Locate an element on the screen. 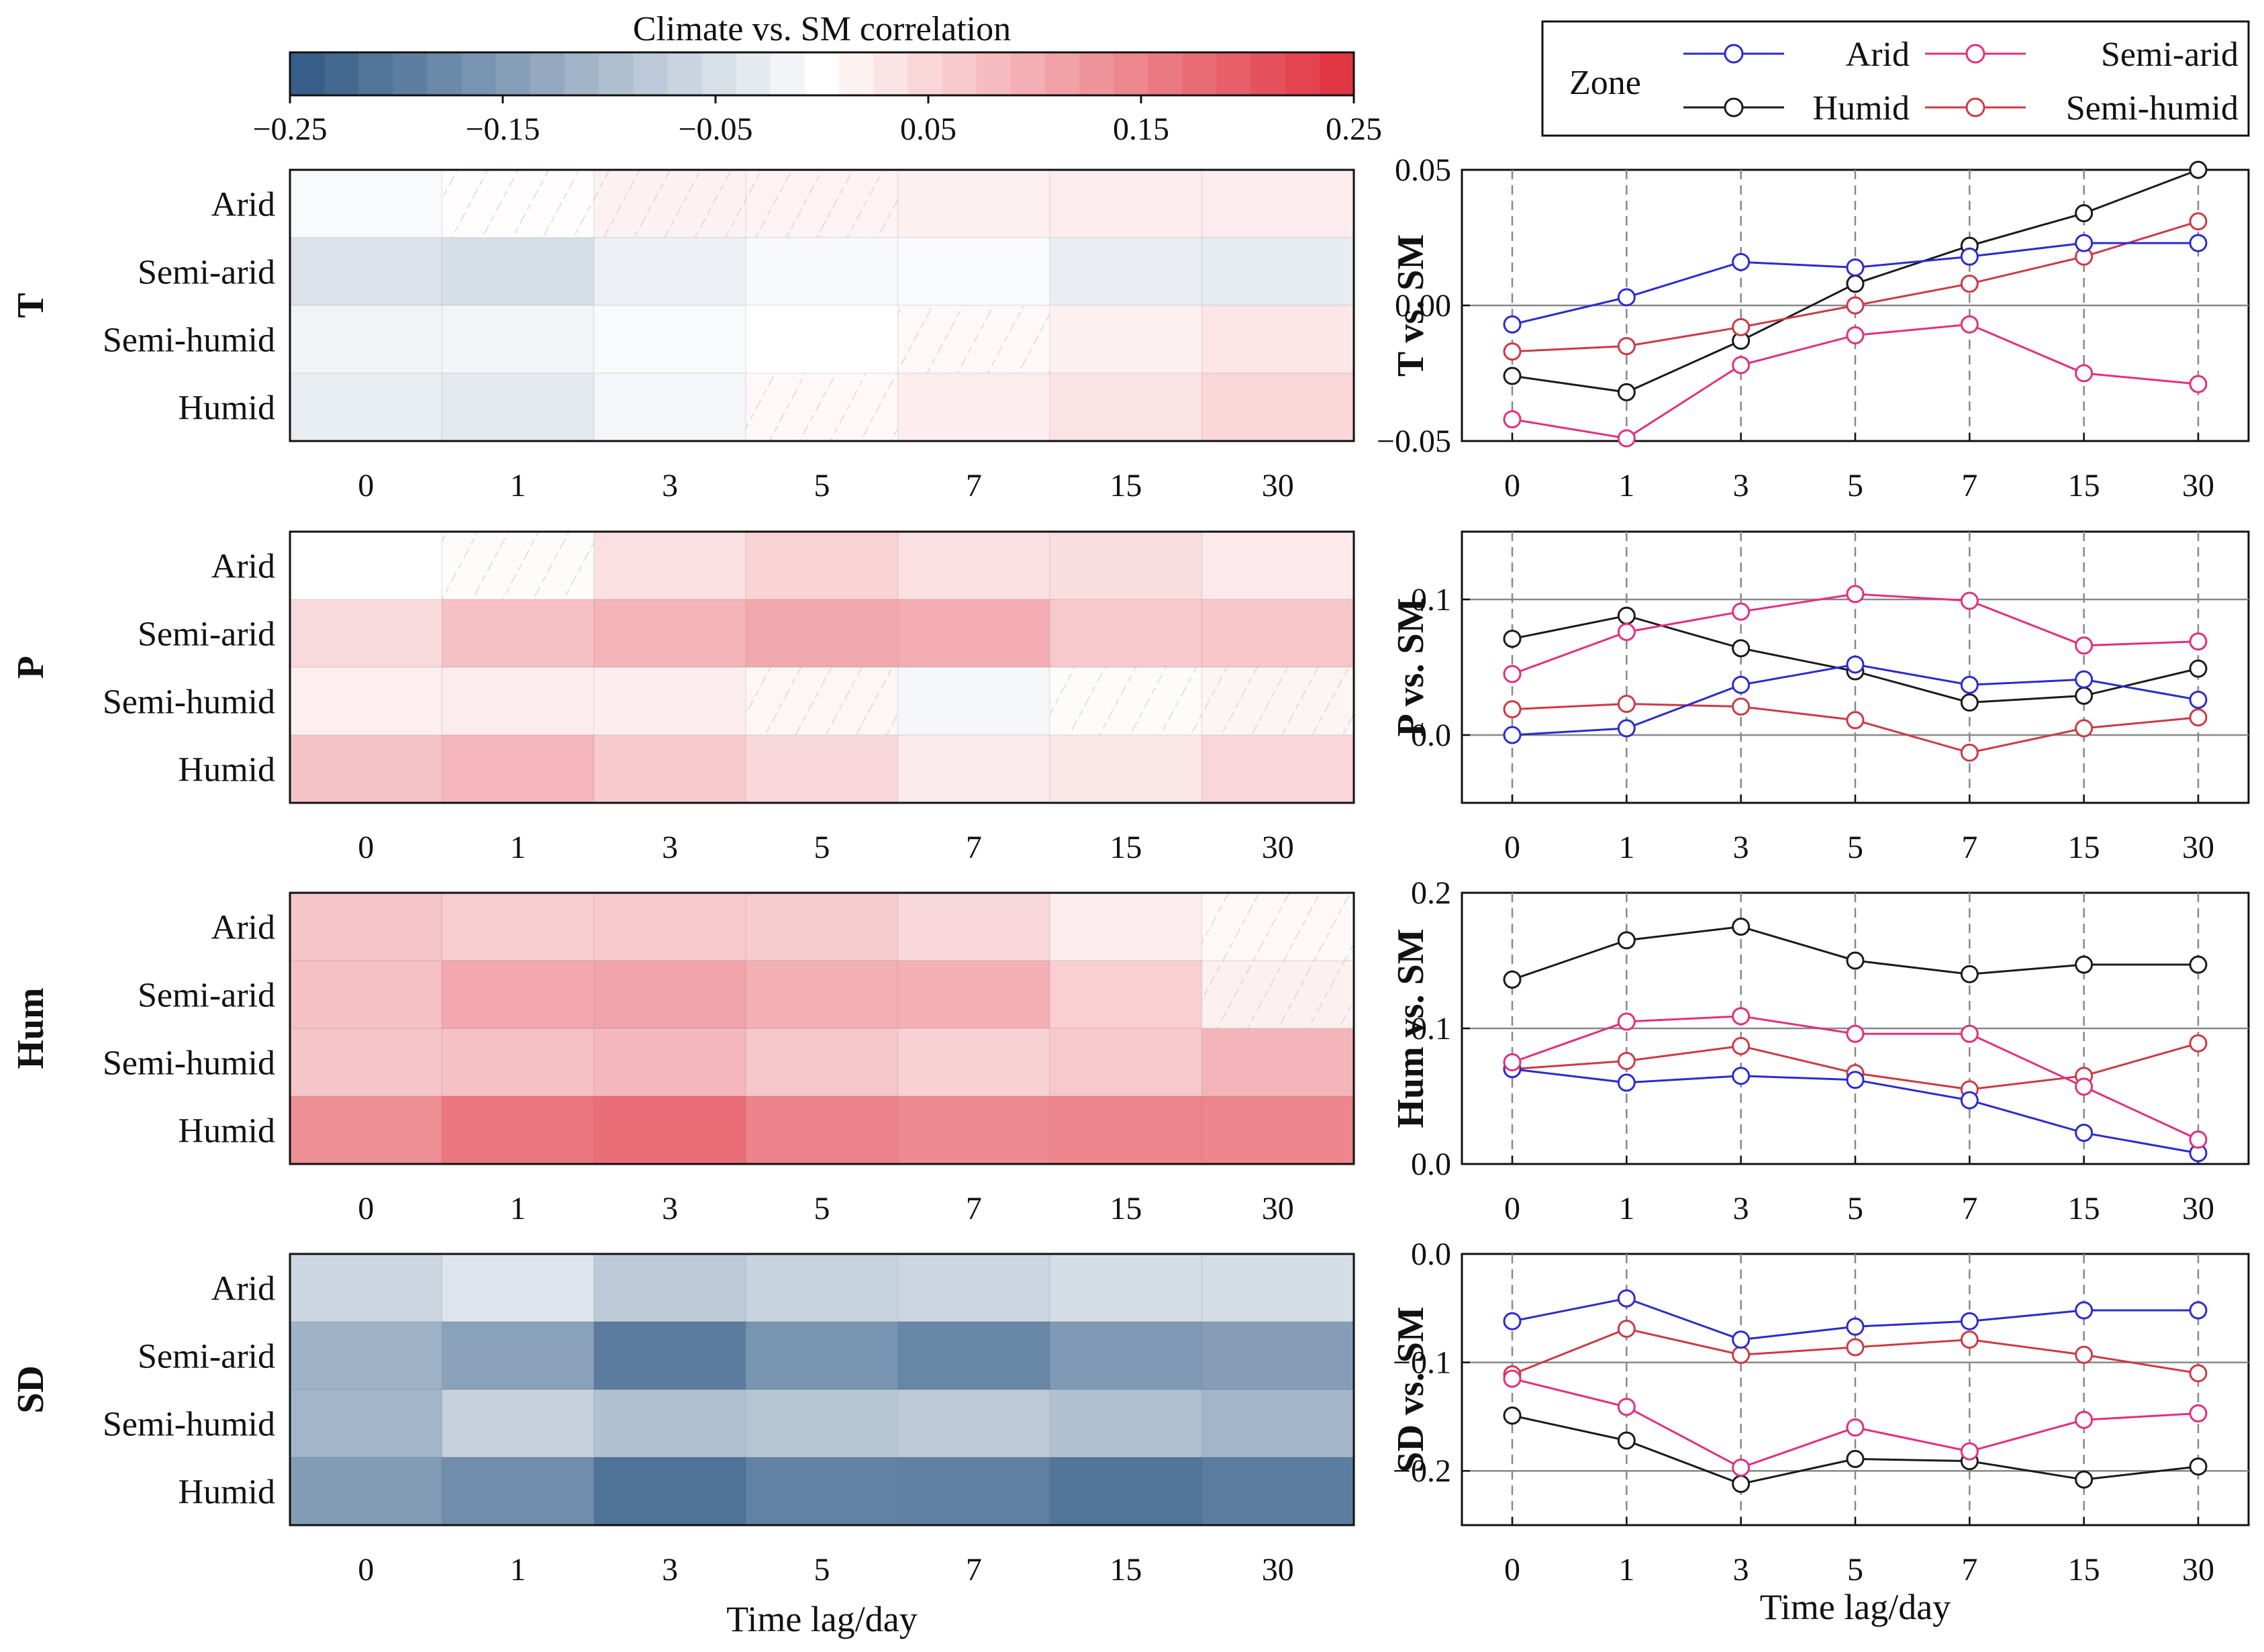 The height and width of the screenshot is (1652, 2264). line-plot-frame is located at coordinates (1855, 1390).